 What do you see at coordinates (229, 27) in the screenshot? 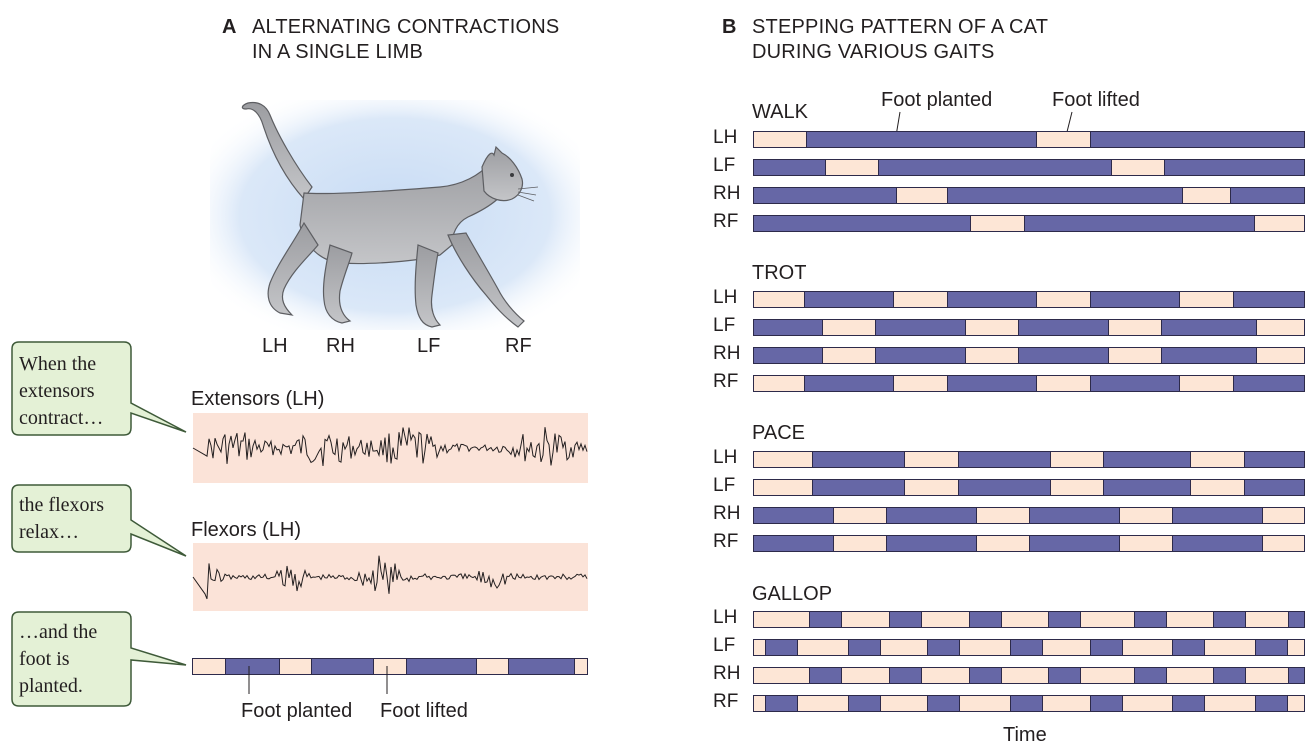
I see `panel-a-letter: A` at bounding box center [229, 27].